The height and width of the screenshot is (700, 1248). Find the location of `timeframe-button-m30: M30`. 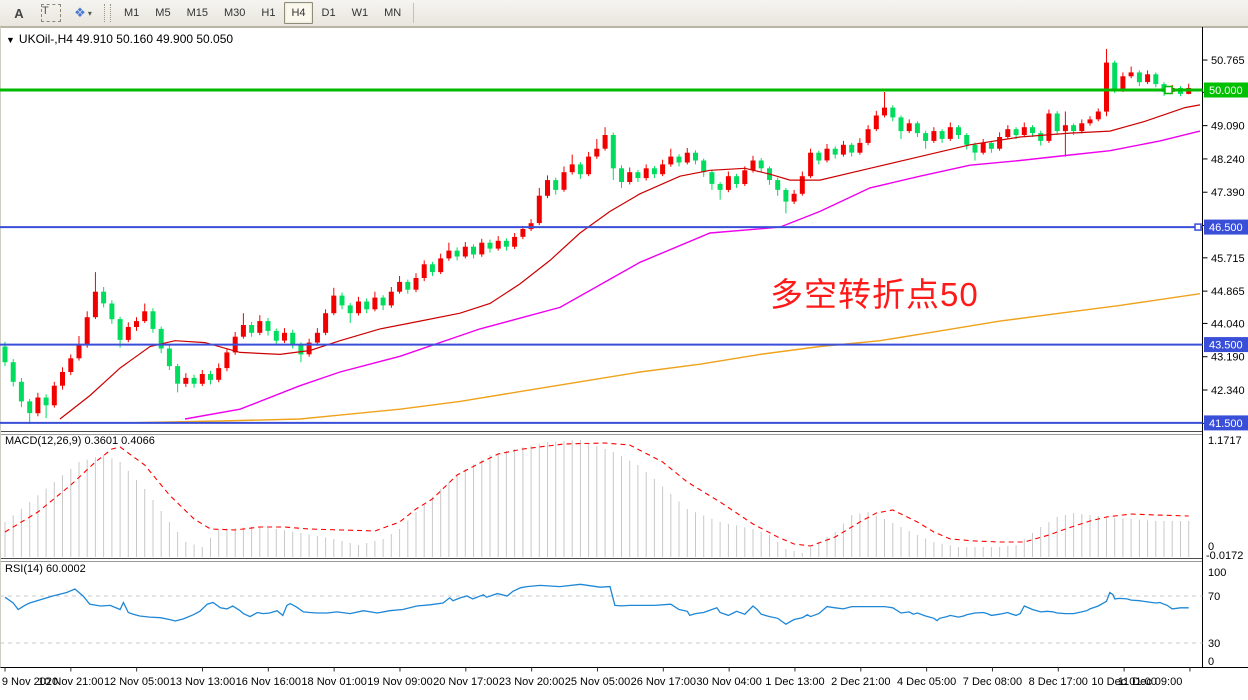

timeframe-button-m30: M30 is located at coordinates (234, 13).